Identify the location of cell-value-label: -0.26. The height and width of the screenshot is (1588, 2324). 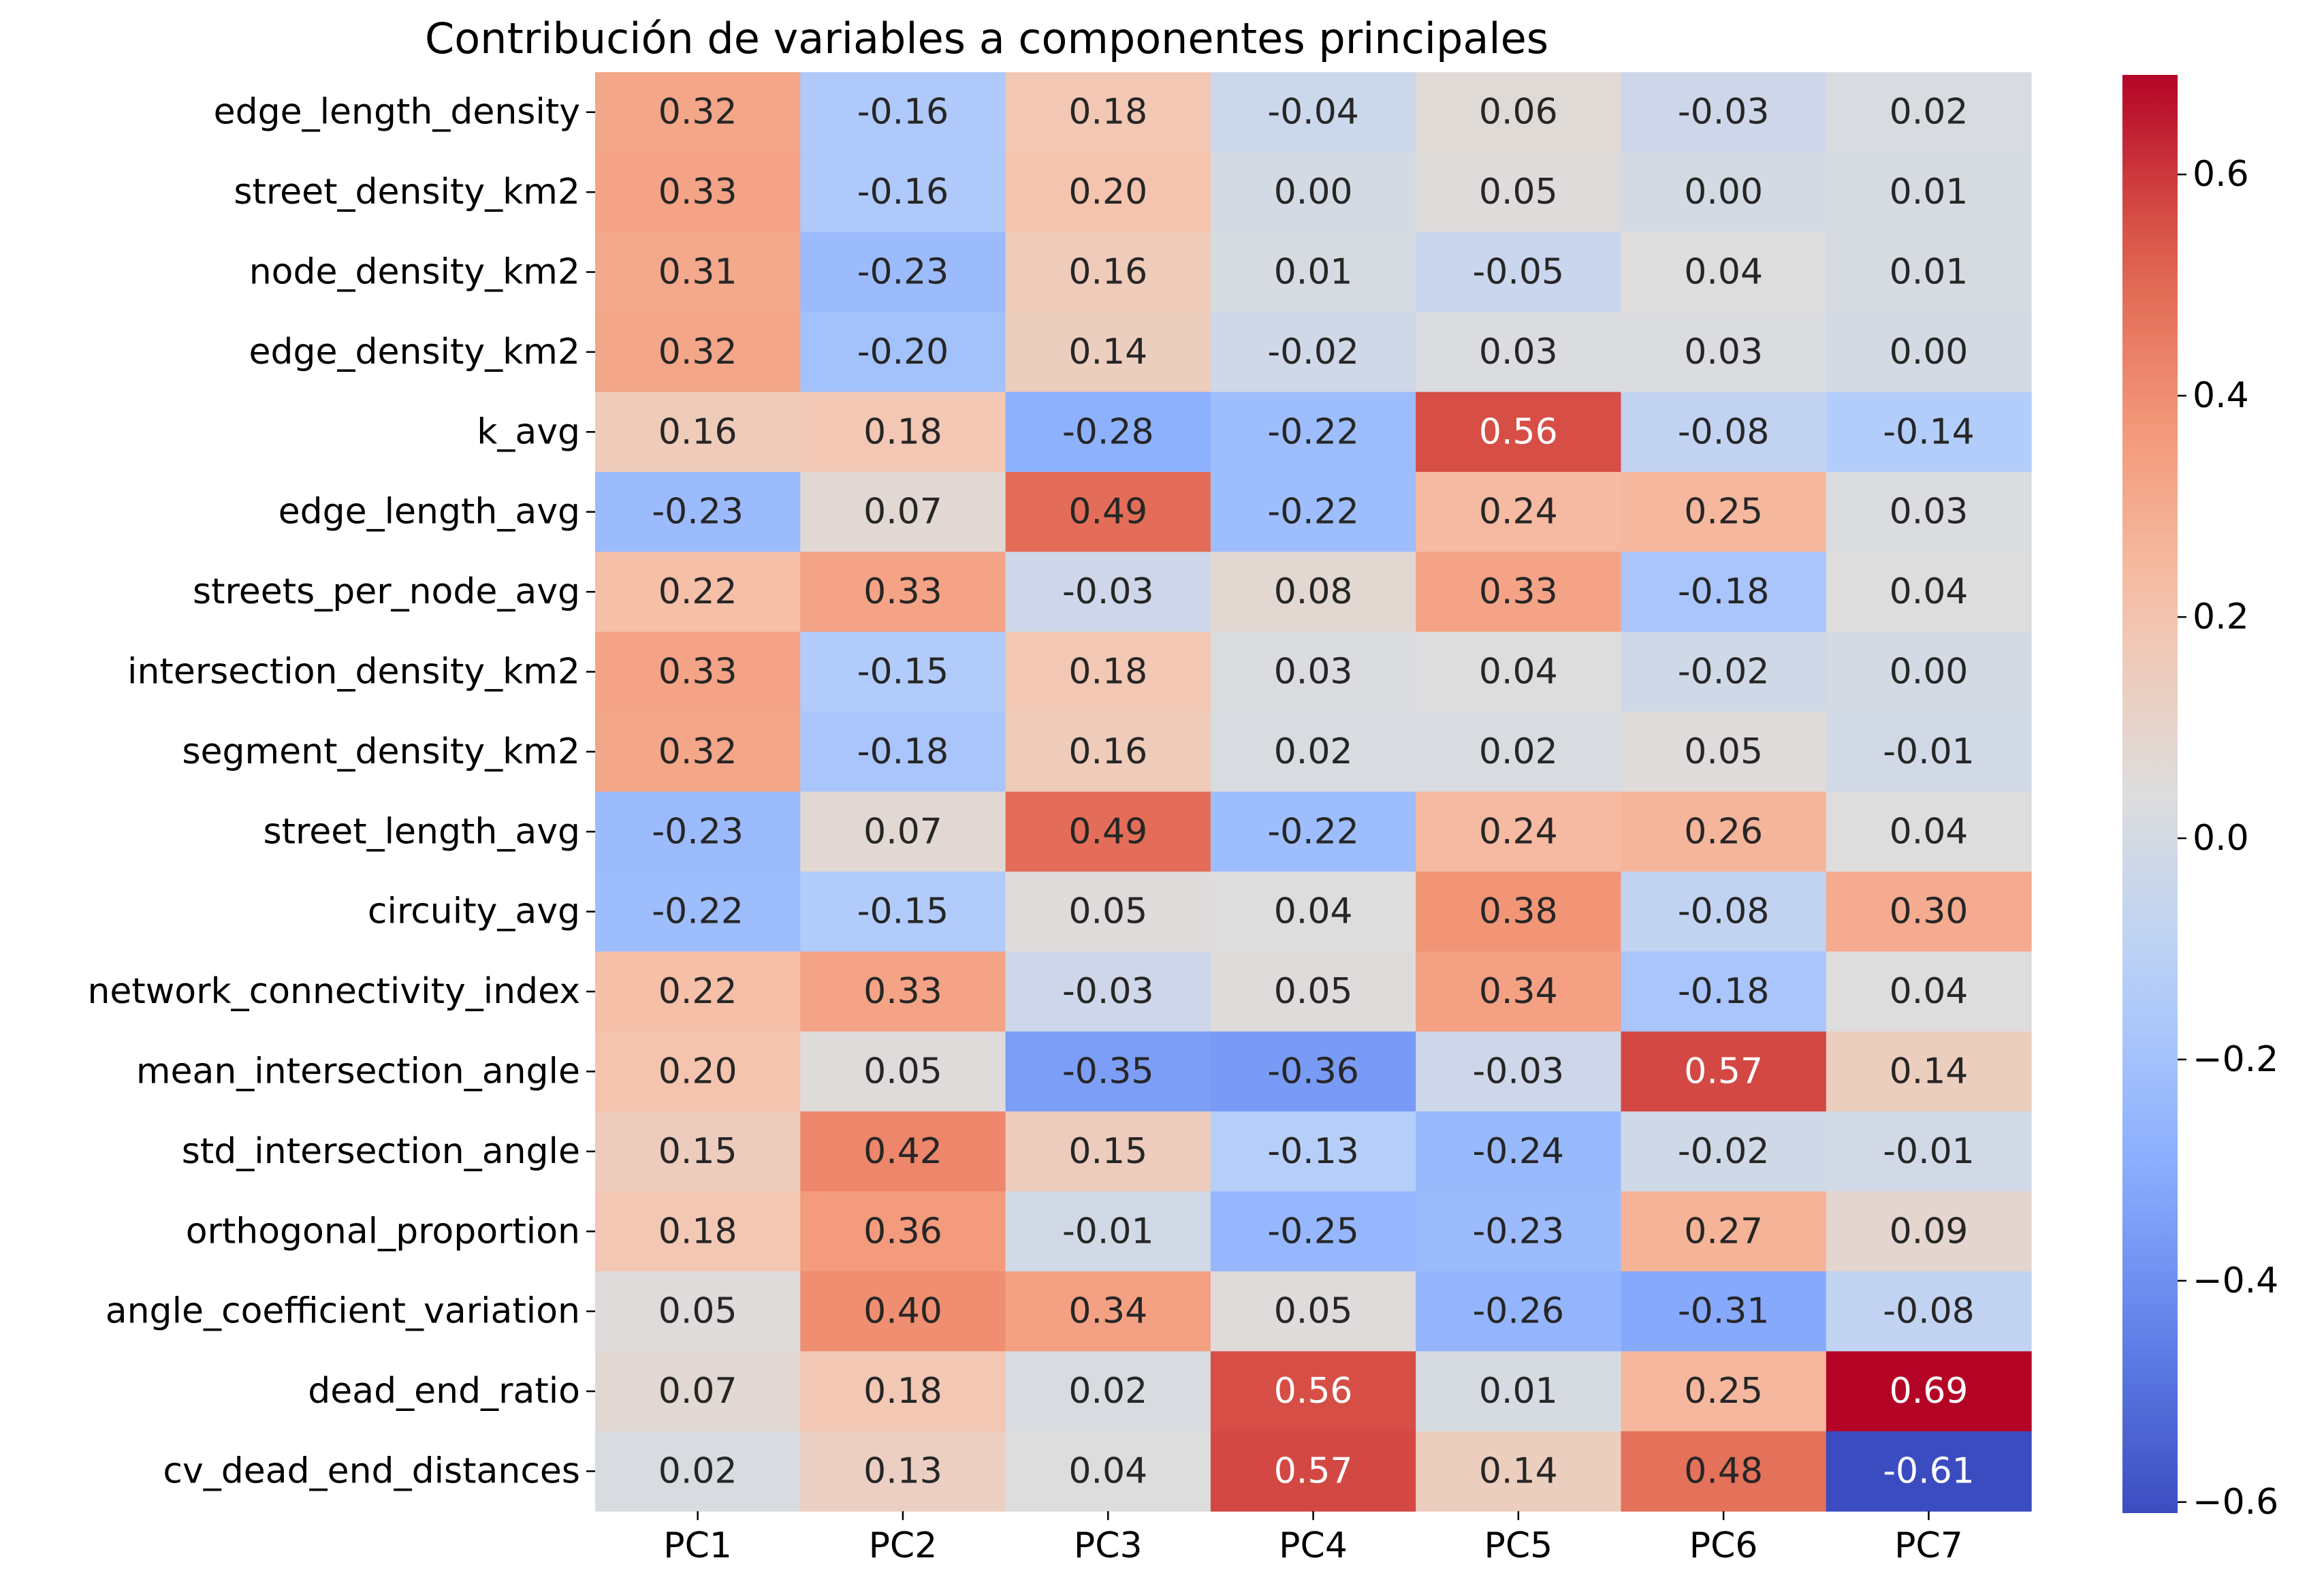
(1519, 1311).